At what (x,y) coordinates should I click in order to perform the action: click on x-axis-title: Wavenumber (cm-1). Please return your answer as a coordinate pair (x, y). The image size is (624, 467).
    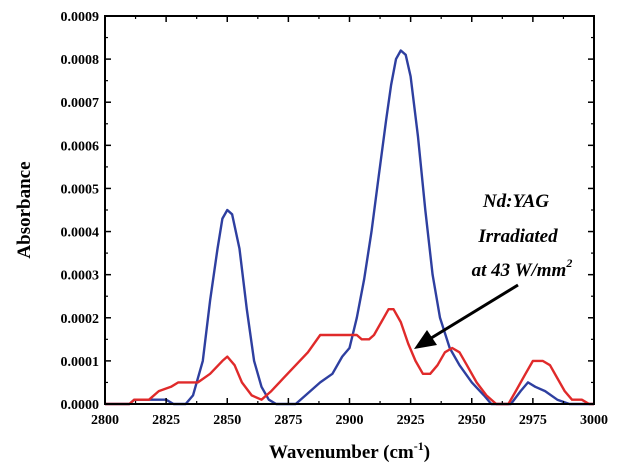
    Looking at the image, I should click on (349, 451).